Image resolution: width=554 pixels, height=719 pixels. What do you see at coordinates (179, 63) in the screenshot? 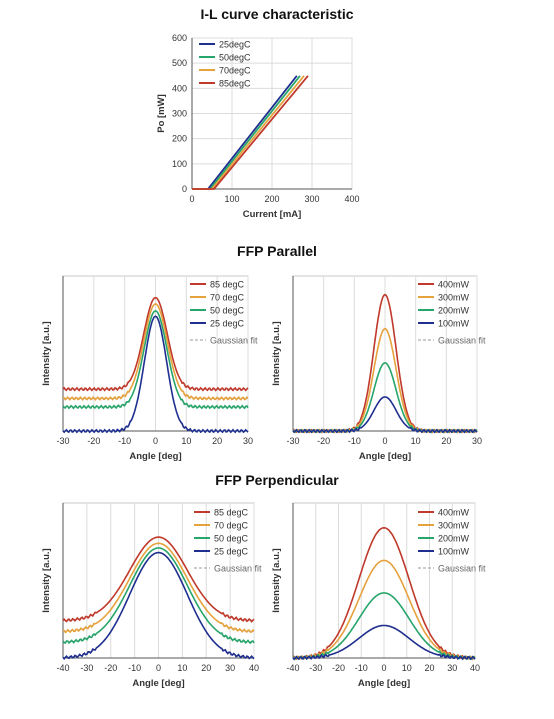
I see `y-tick-label: 500` at bounding box center [179, 63].